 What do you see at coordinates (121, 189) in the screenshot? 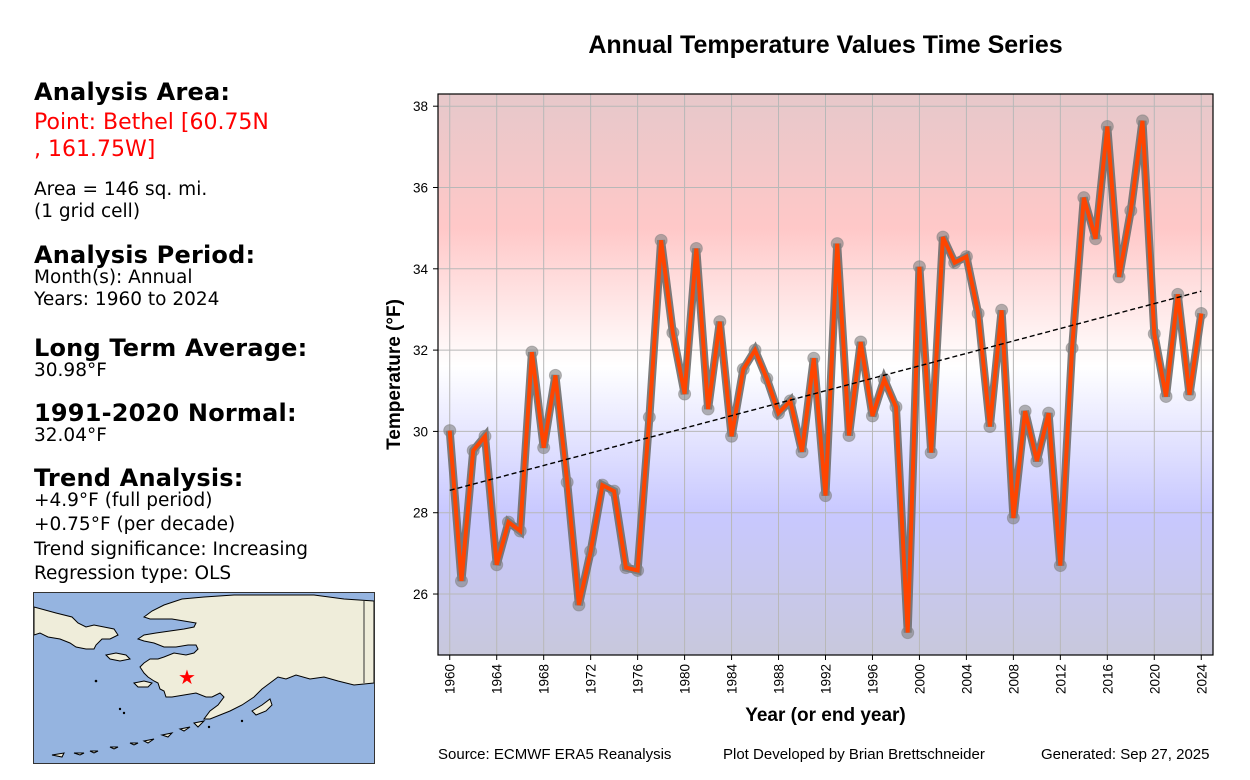
I see `area-size: Area = 146 sq. mi.` at bounding box center [121, 189].